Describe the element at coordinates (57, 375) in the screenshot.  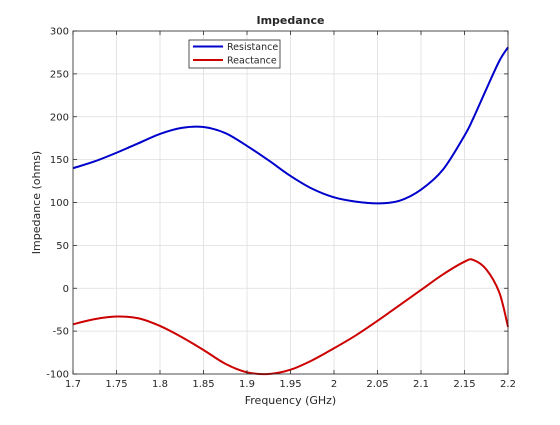
I see `y-tick-label: -100` at that location.